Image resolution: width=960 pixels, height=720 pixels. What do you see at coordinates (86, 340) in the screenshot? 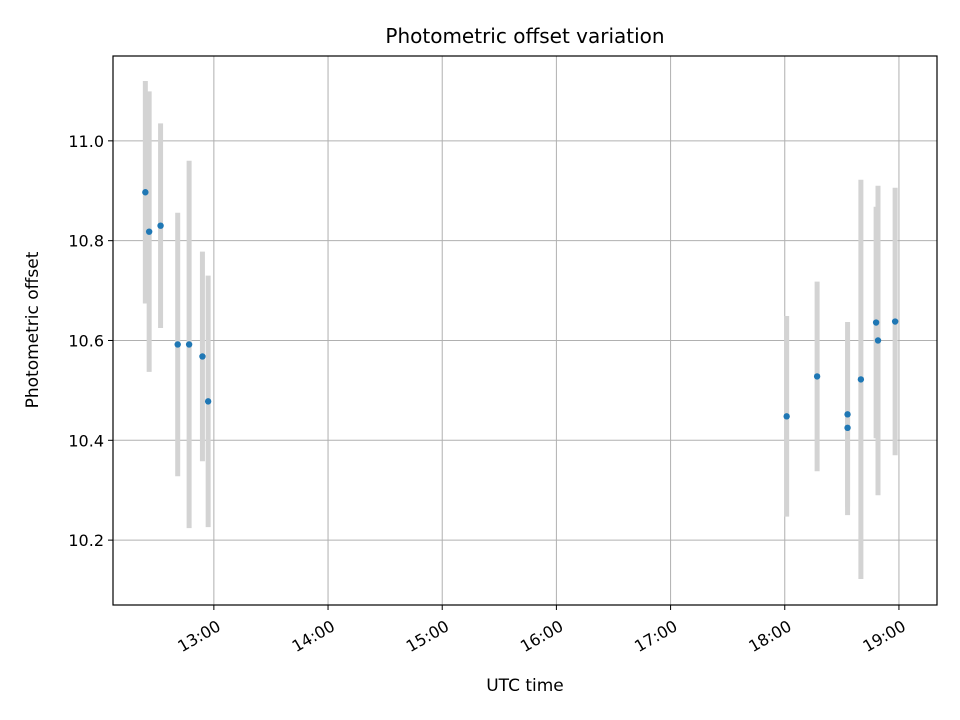
I see `y-tick-label: 10.6` at bounding box center [86, 340].